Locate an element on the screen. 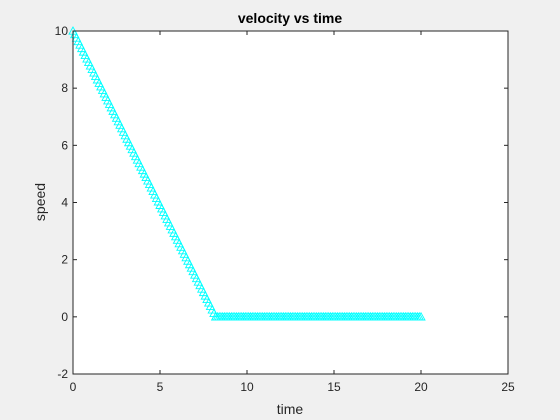  x-tick-label: 5 is located at coordinates (160, 387).